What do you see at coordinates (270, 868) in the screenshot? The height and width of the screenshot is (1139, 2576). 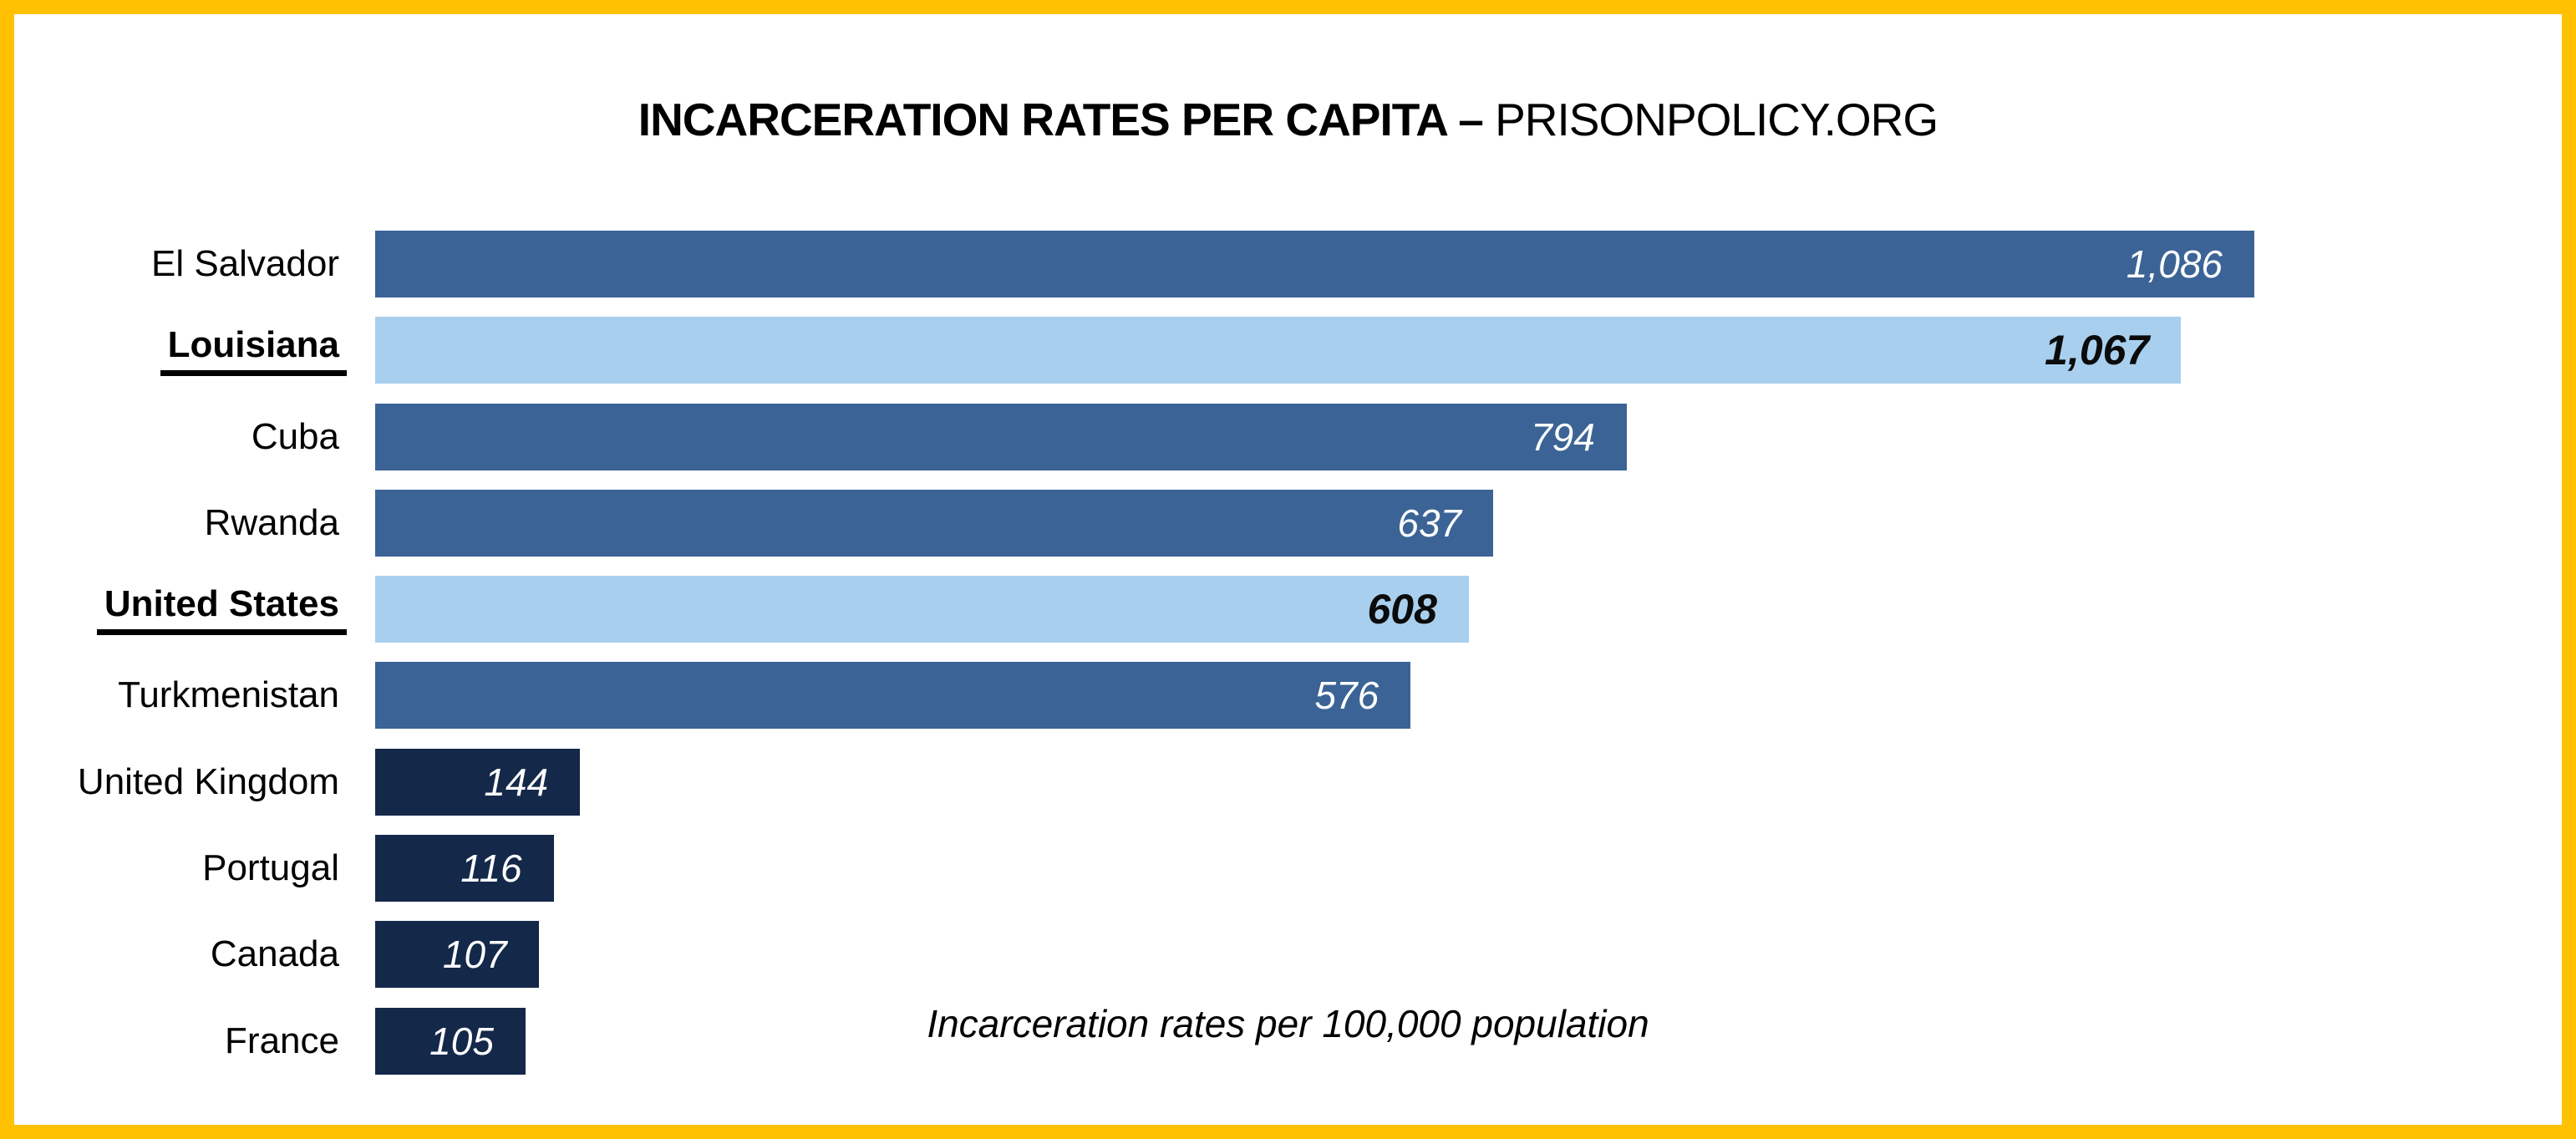 I see `category-label-text: Portugal` at bounding box center [270, 868].